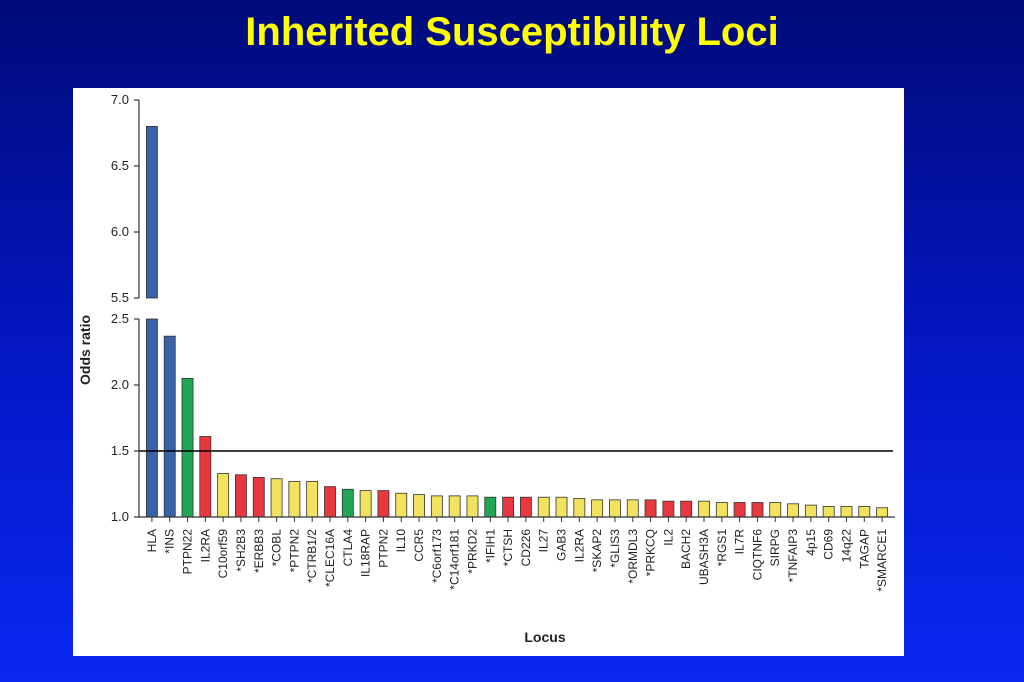 The height and width of the screenshot is (682, 1024). Describe the element at coordinates (277, 548) in the screenshot. I see `x-tick-label: *COBL` at that location.